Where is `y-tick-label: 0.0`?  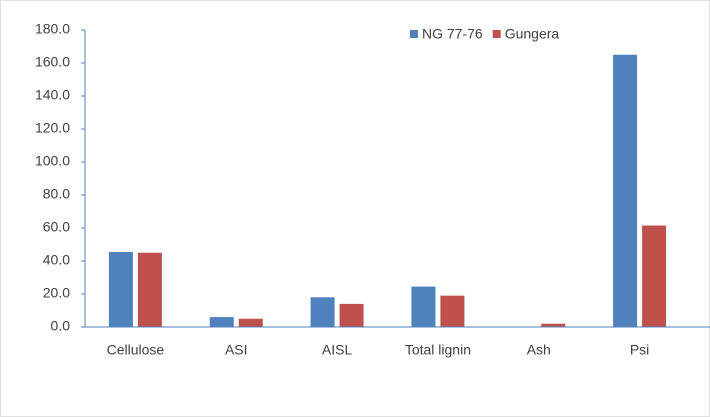 y-tick-label: 0.0 is located at coordinates (61, 326).